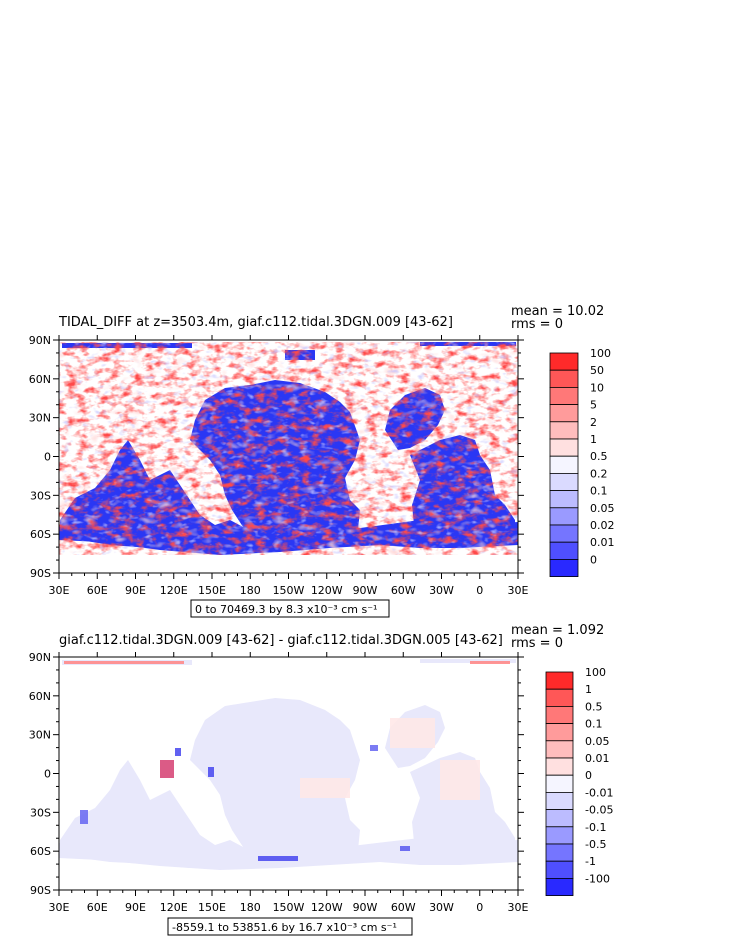 The image size is (733, 945). I want to click on panel-1-colorbar-label: 0, so click(593, 559).